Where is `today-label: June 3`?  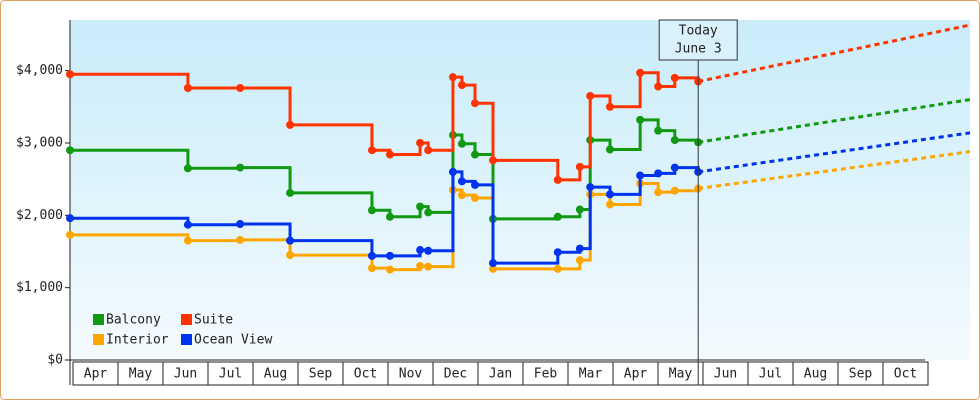 today-label: June 3 is located at coordinates (698, 49).